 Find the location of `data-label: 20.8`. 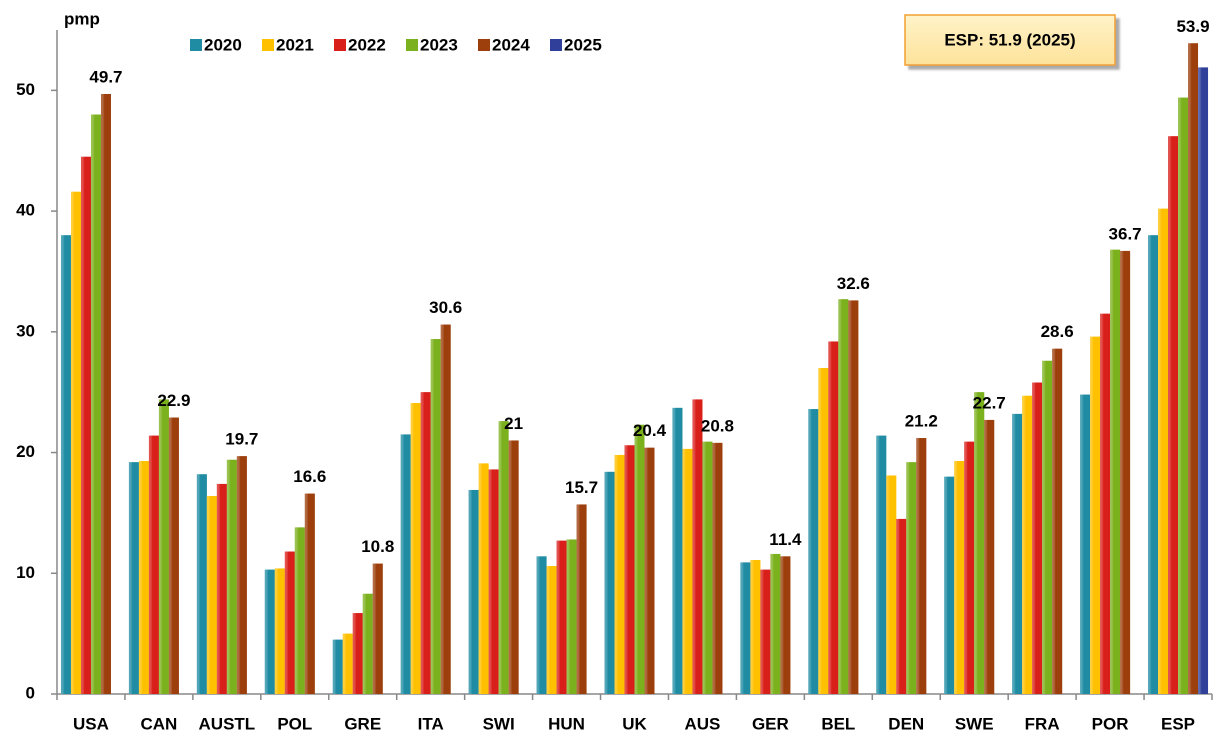

data-label: 20.8 is located at coordinates (717, 425).